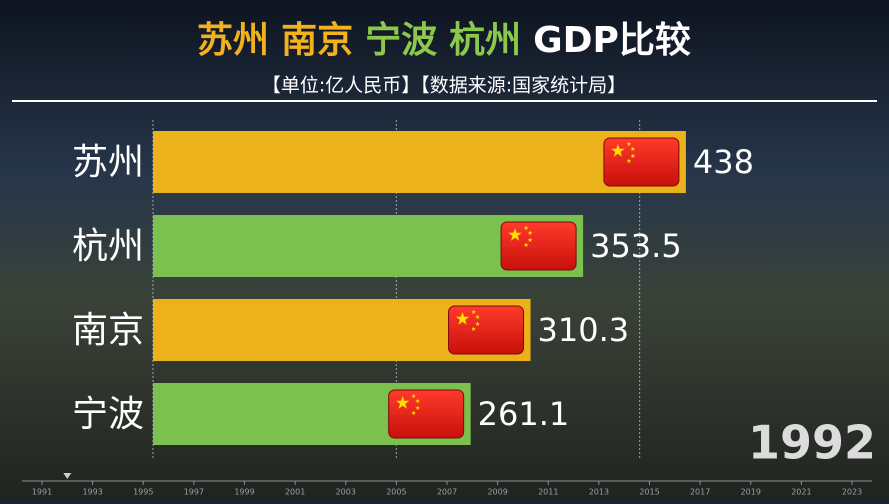 This screenshot has width=889, height=504. I want to click on timeline-label: 2005, so click(396, 492).